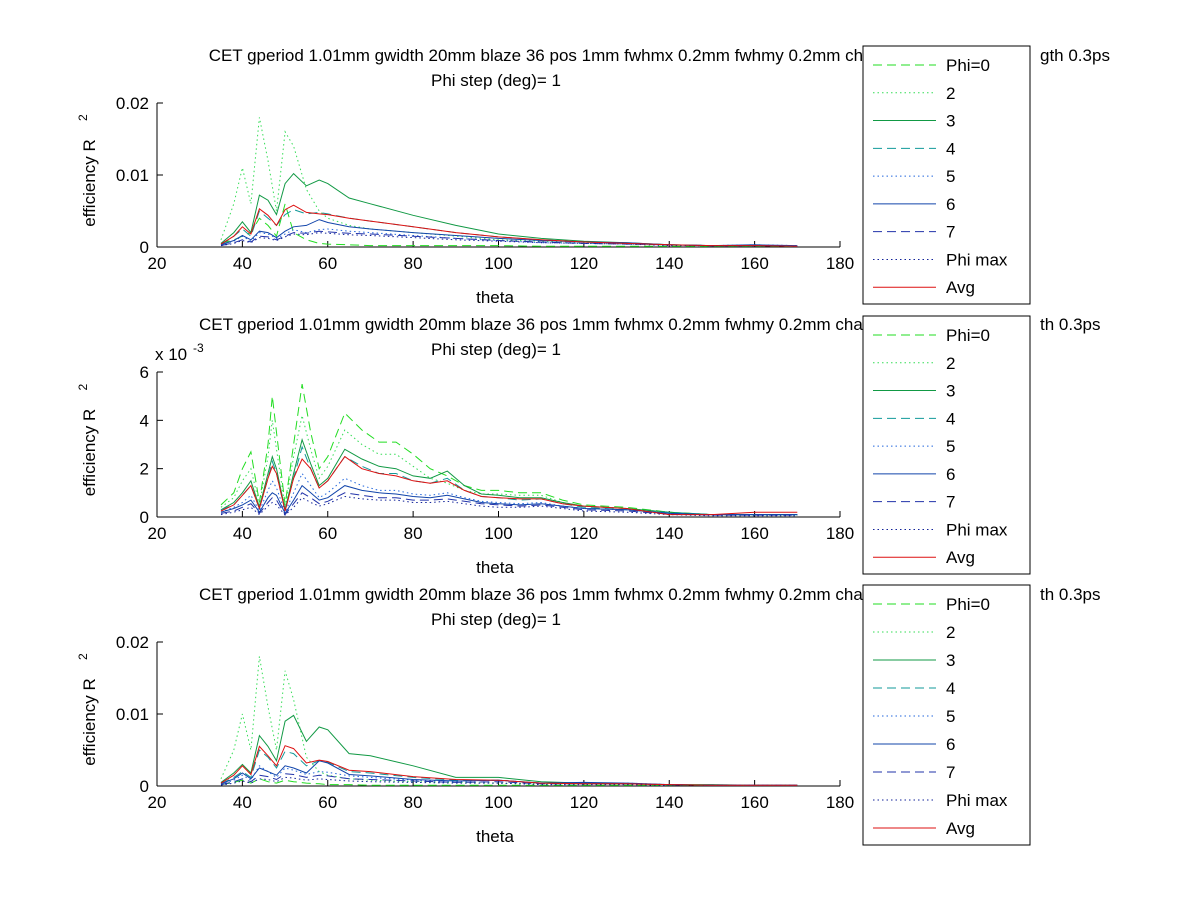 The image size is (1200, 901). Describe the element at coordinates (144, 372) in the screenshot. I see `y-tick-label: 6` at that location.